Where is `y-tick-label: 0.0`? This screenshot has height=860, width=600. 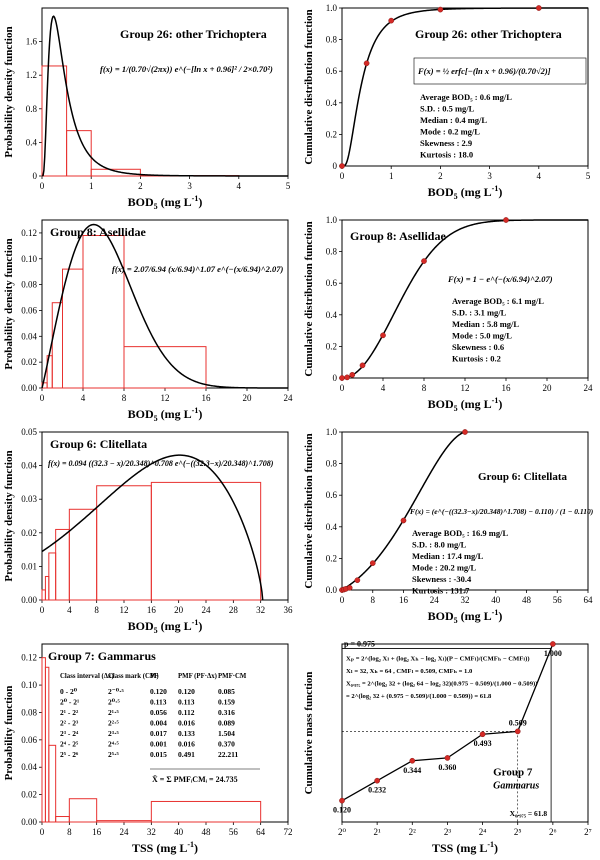
y-tick-label: 0.0 is located at coordinates (332, 590).